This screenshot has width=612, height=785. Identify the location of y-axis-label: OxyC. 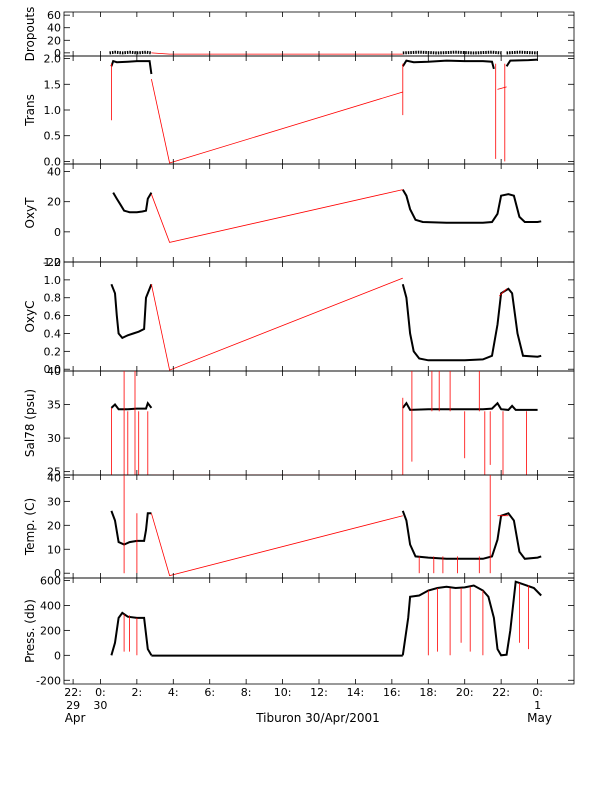
(30, 316).